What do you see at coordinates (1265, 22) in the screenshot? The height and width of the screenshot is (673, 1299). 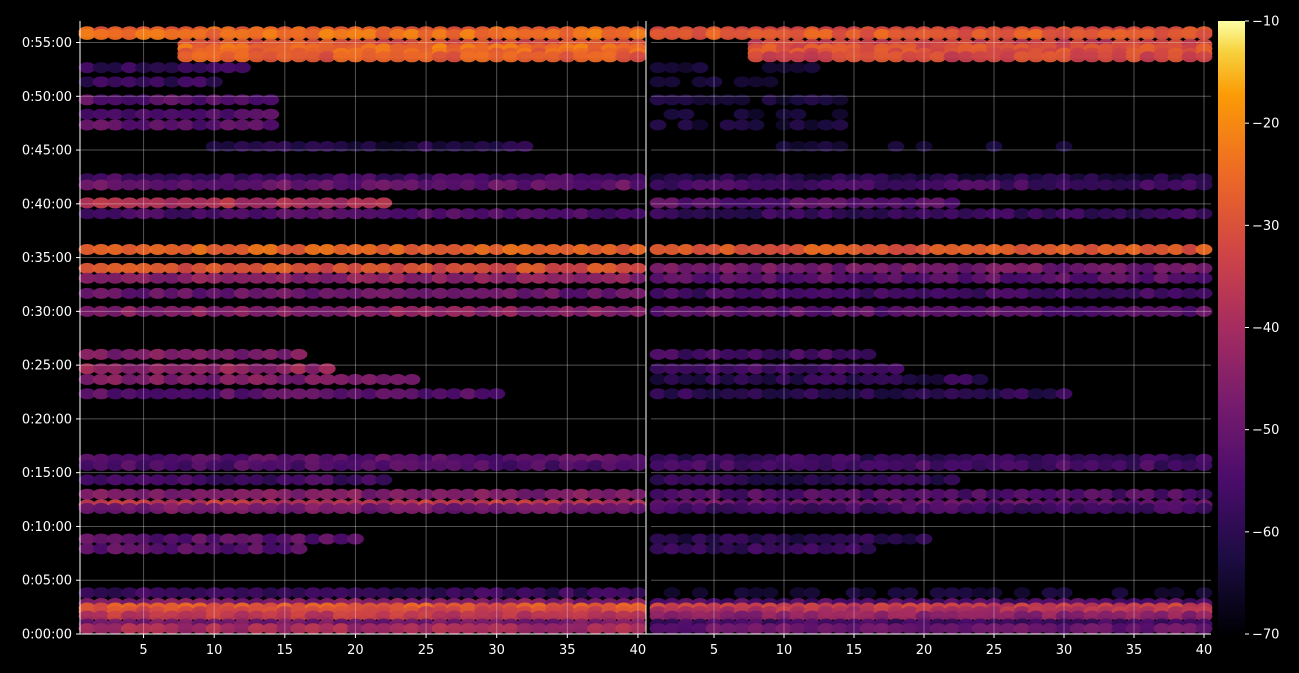 I see `colorbar-tick-label: −10` at bounding box center [1265, 22].